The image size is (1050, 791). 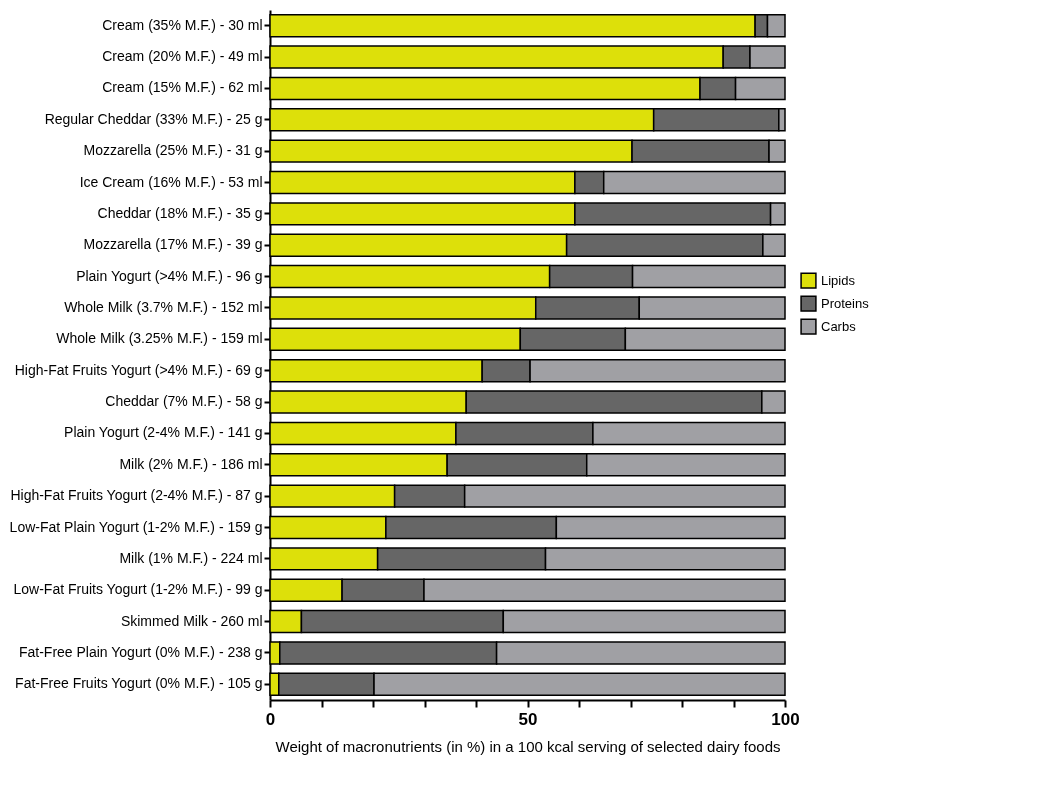 I want to click on y-tick-label: Mozzarella (17% M.F.) - 39 g, so click(x=173, y=244).